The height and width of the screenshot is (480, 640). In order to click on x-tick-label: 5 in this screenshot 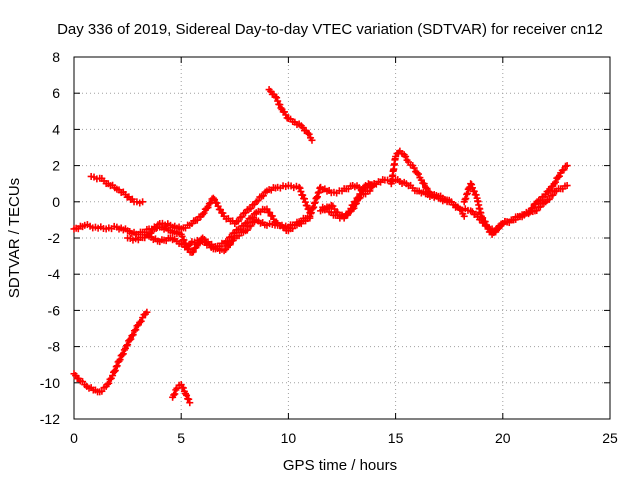, I will do `click(181, 438)`.